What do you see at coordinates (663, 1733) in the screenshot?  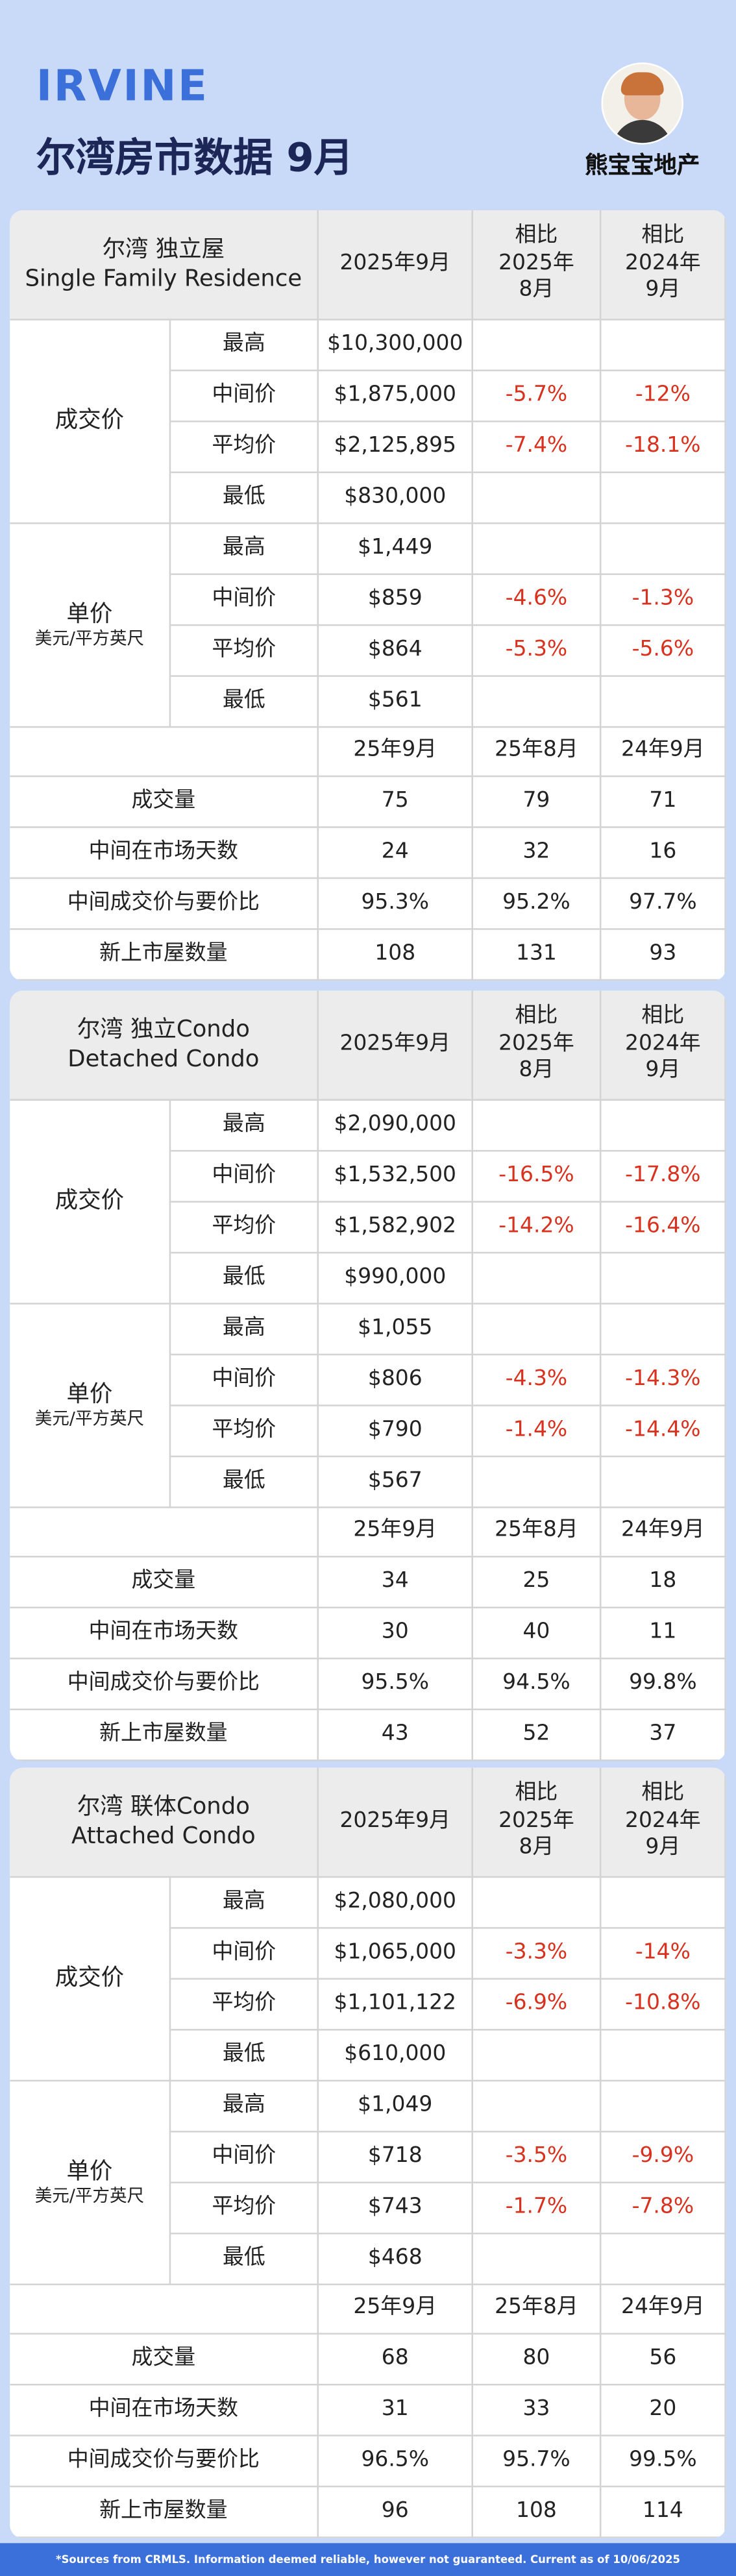 I see `stats-value-text: 37` at bounding box center [663, 1733].